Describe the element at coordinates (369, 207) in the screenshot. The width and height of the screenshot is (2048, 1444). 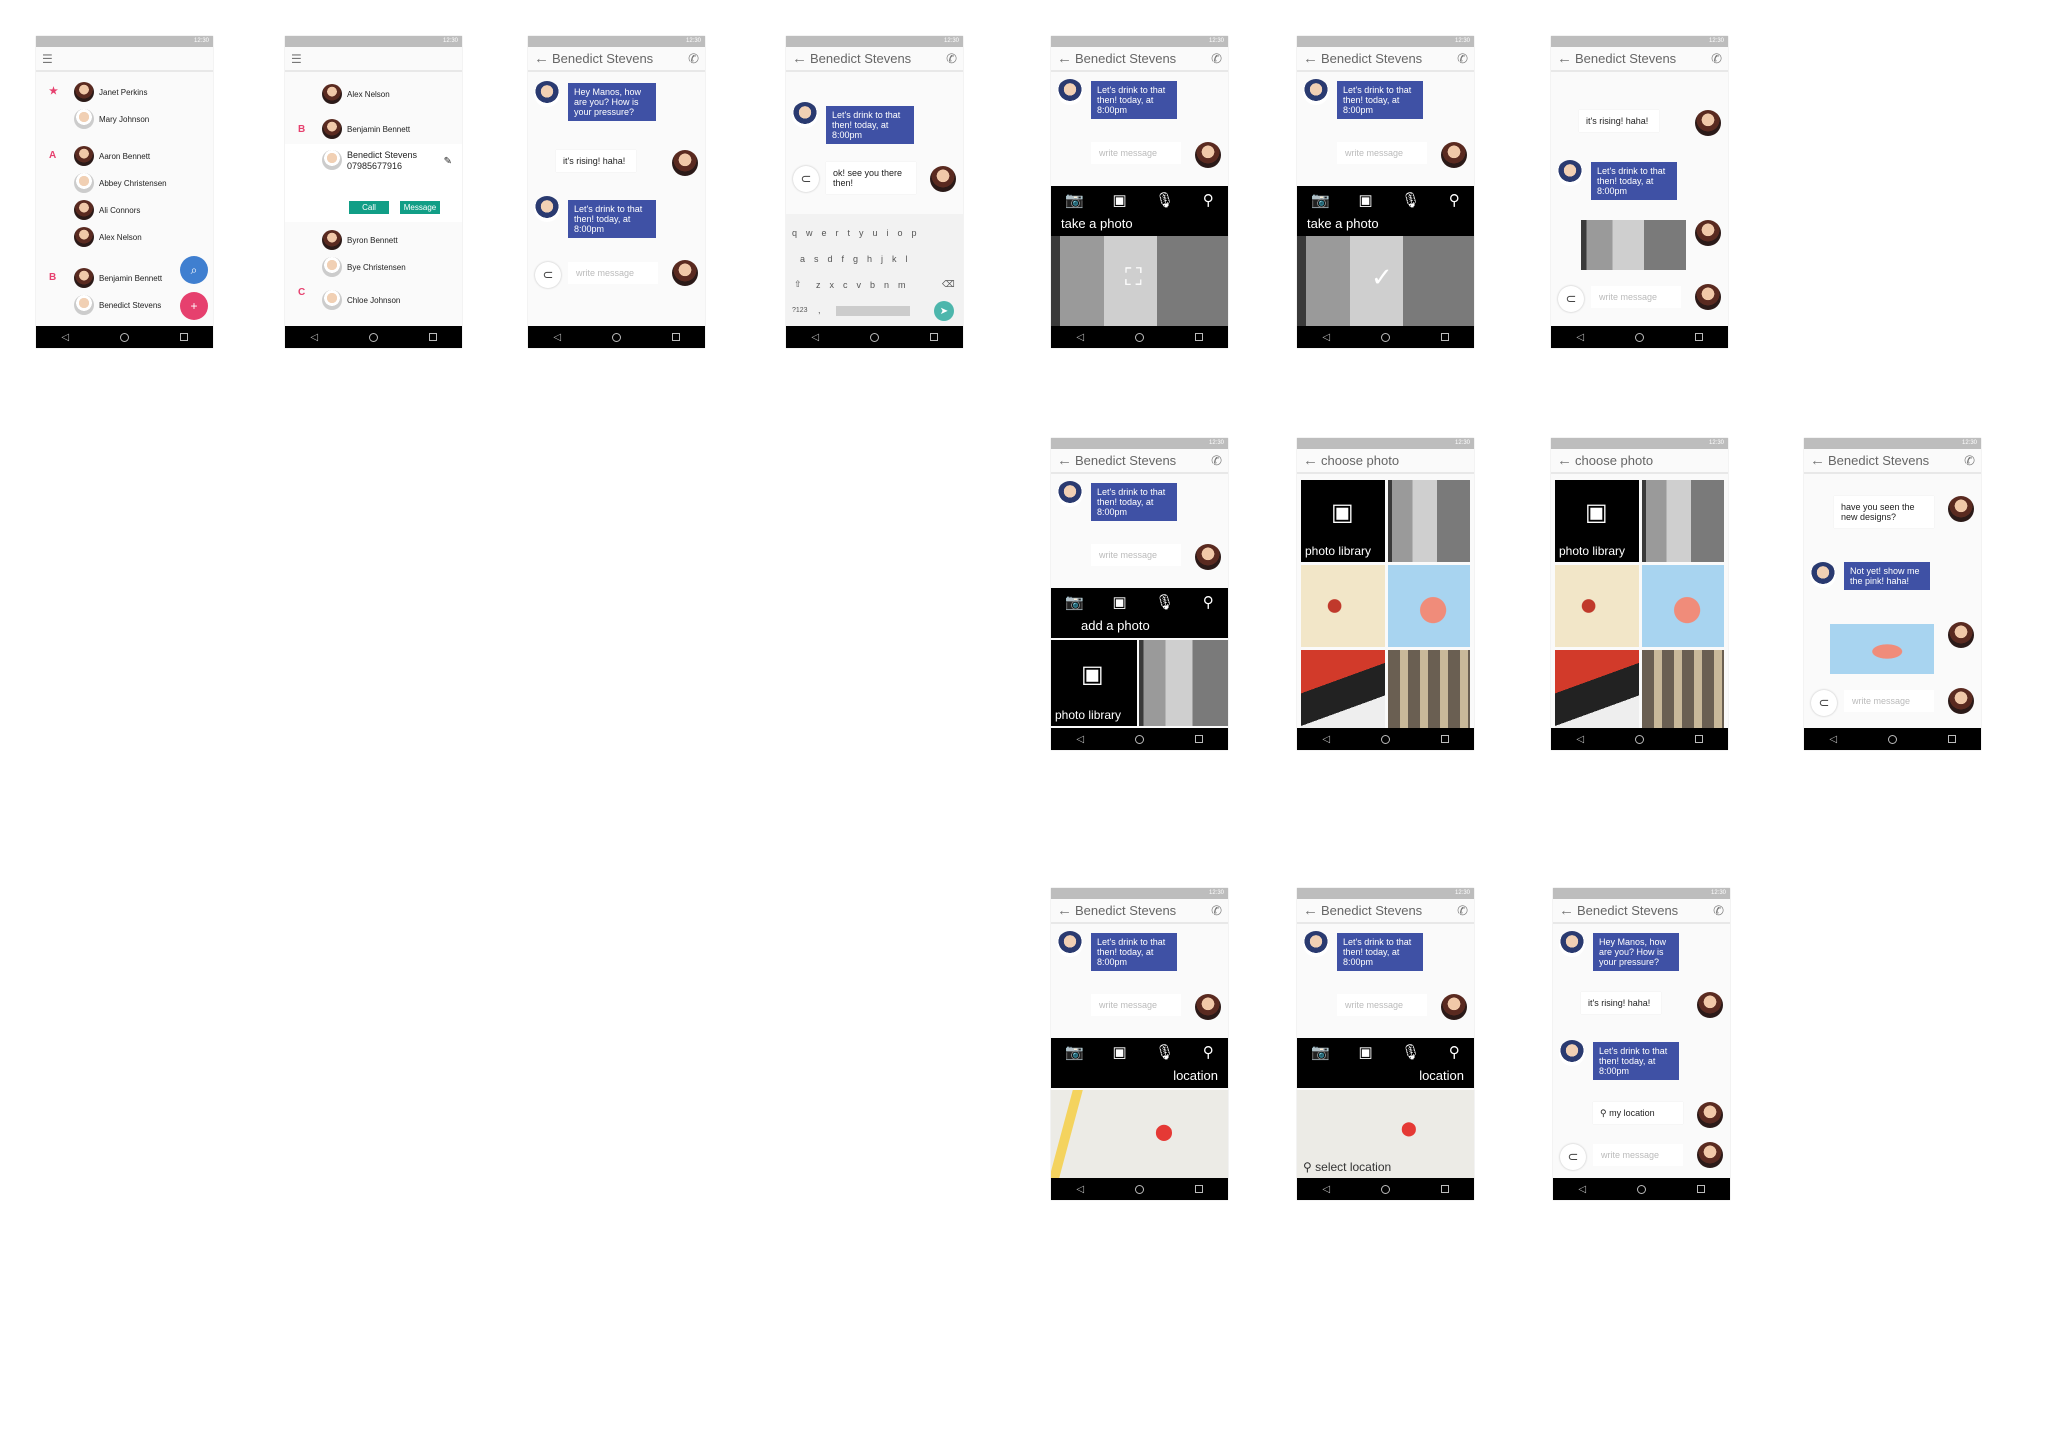
I see `call-button: Call` at that location.